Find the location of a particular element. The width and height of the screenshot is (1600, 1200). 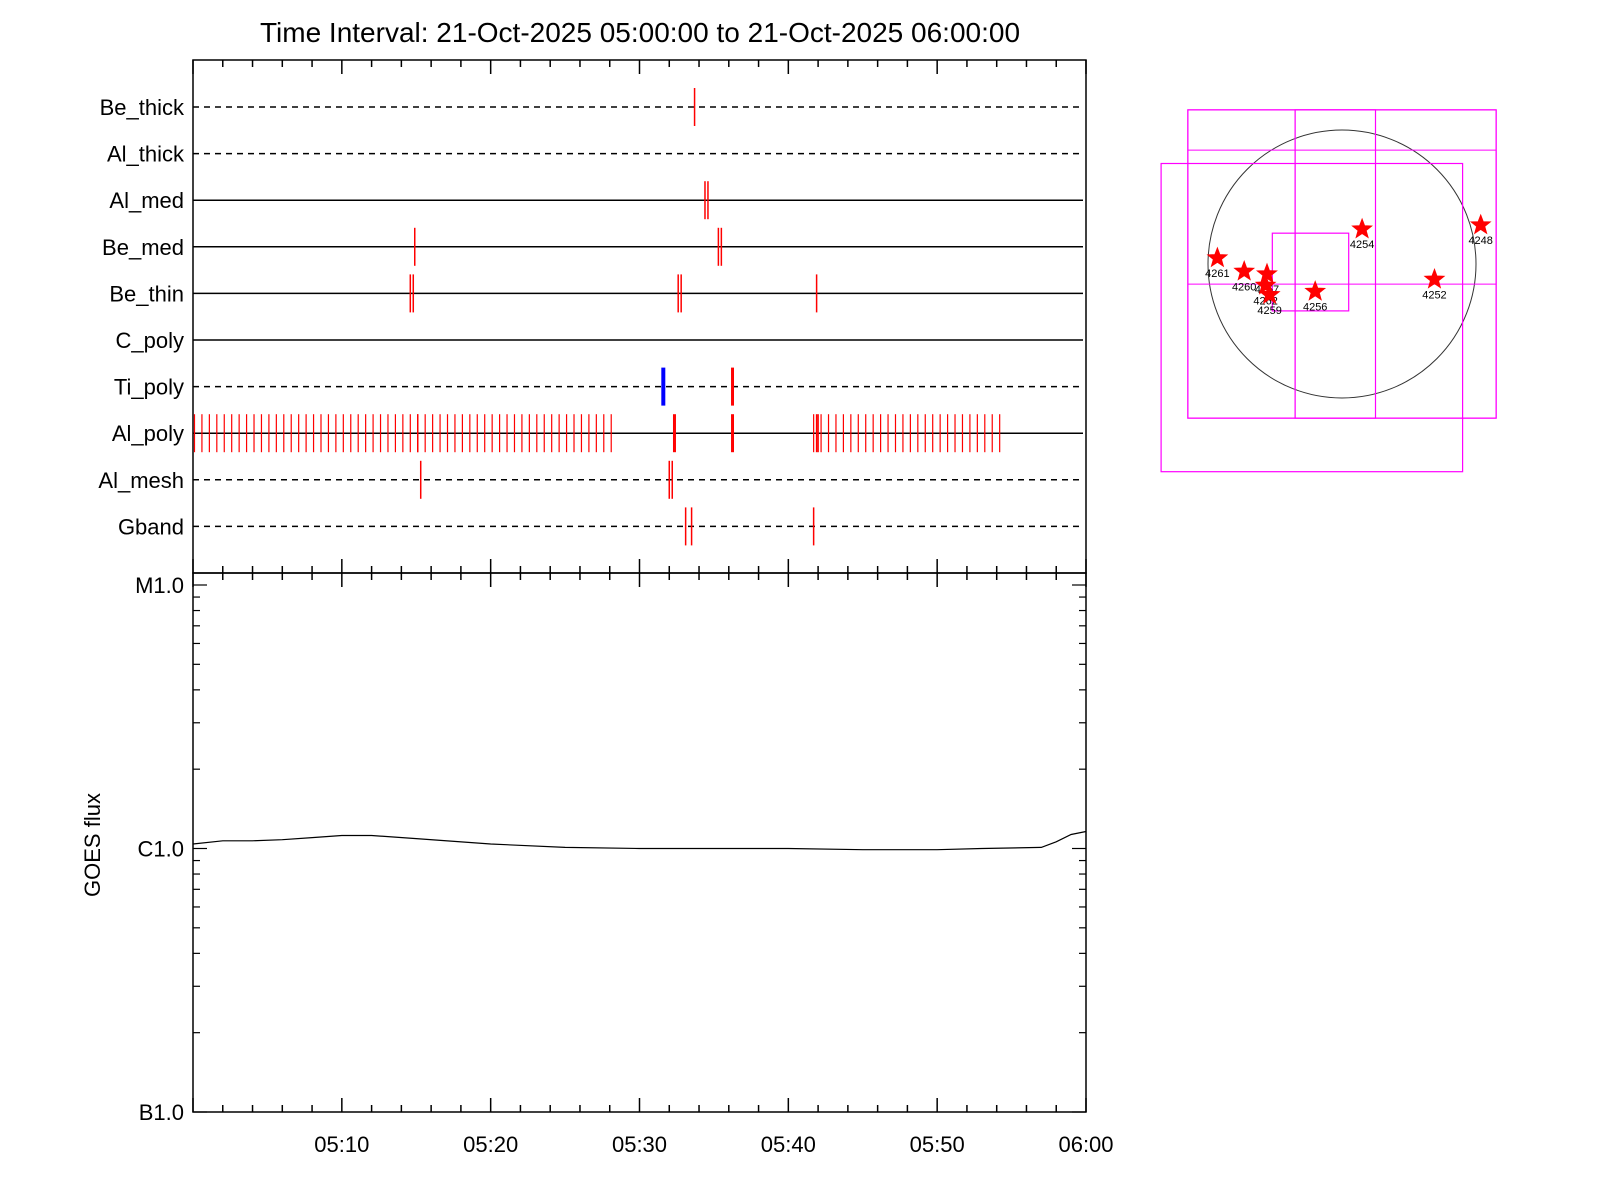

ar-number-4261: 4261 is located at coordinates (1217, 274).